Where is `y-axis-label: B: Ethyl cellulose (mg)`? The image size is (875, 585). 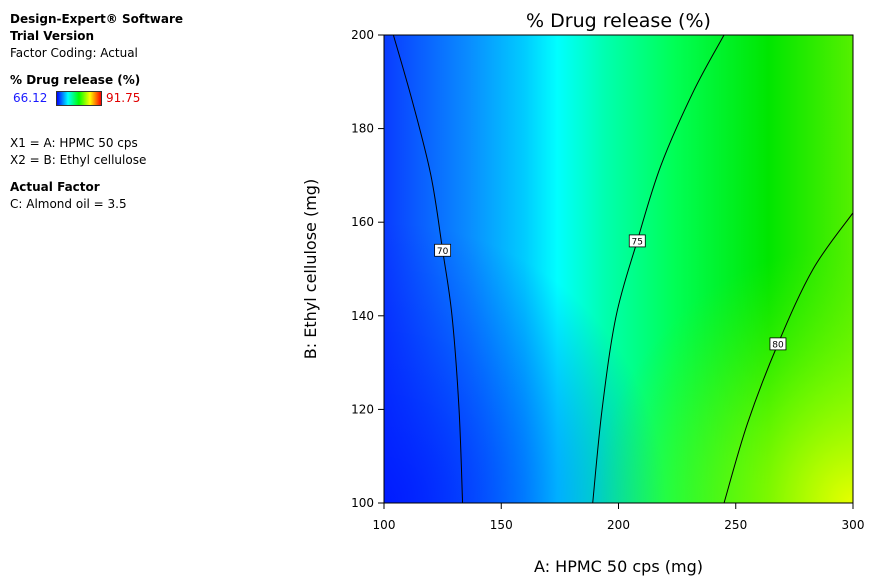
y-axis-label: B: Ethyl cellulose (mg) is located at coordinates (310, 269).